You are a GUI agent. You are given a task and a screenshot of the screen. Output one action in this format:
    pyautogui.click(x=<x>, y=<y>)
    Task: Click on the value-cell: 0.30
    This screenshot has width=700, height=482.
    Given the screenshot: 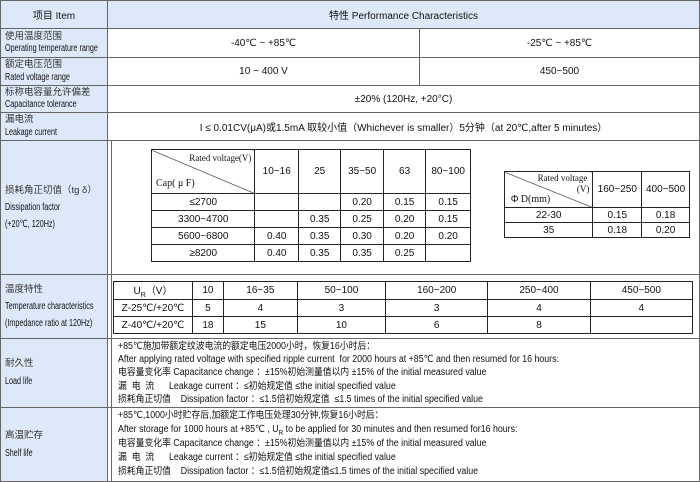 What is the action you would take?
    pyautogui.click(x=362, y=236)
    